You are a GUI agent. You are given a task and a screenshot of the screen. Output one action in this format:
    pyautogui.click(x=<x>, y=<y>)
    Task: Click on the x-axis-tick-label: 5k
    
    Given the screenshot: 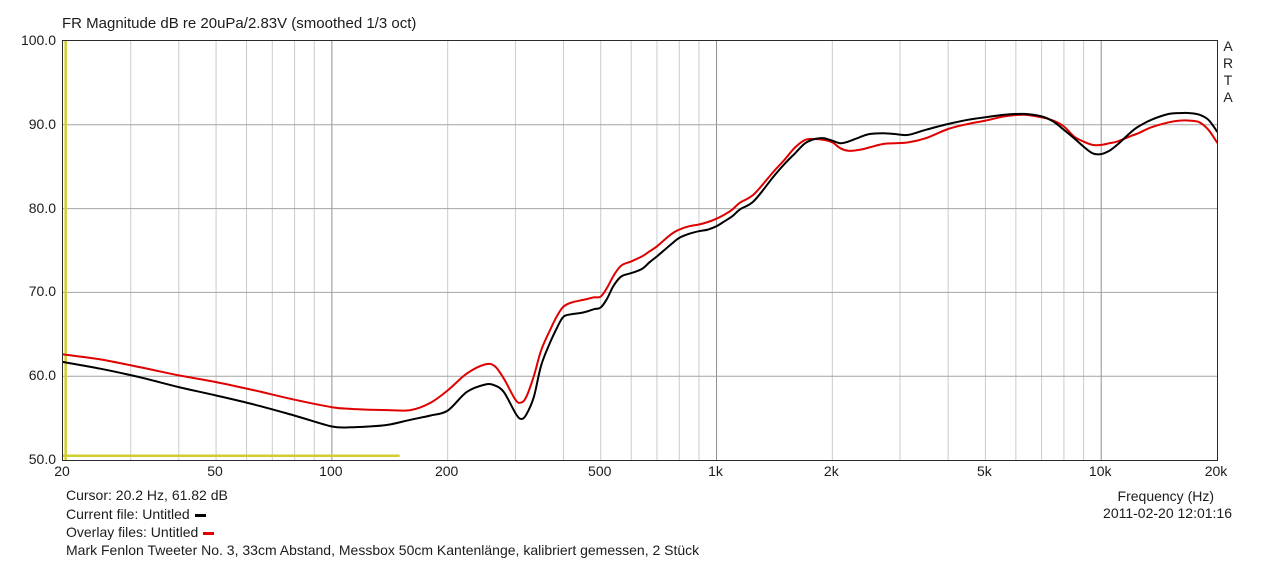 What is the action you would take?
    pyautogui.click(x=984, y=471)
    